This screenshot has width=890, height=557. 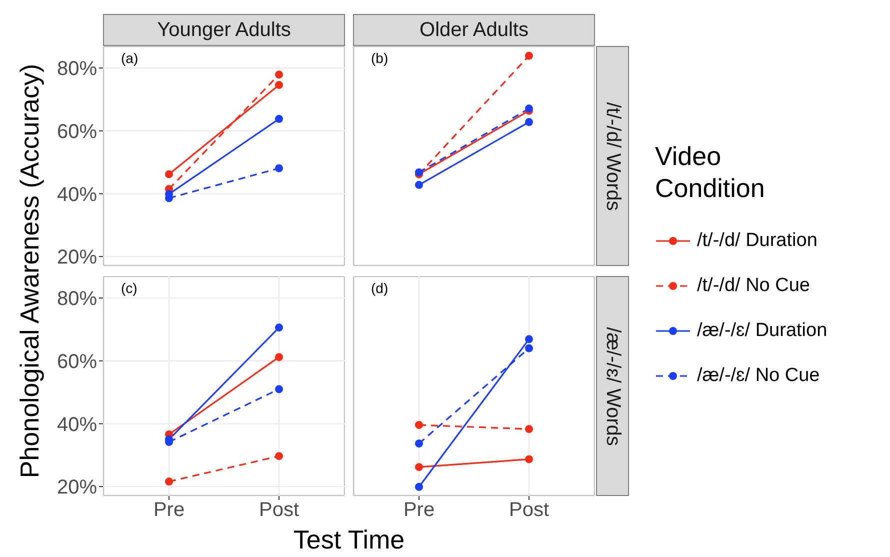 What do you see at coordinates (129, 288) in the screenshot?
I see `annotation: (c)` at bounding box center [129, 288].